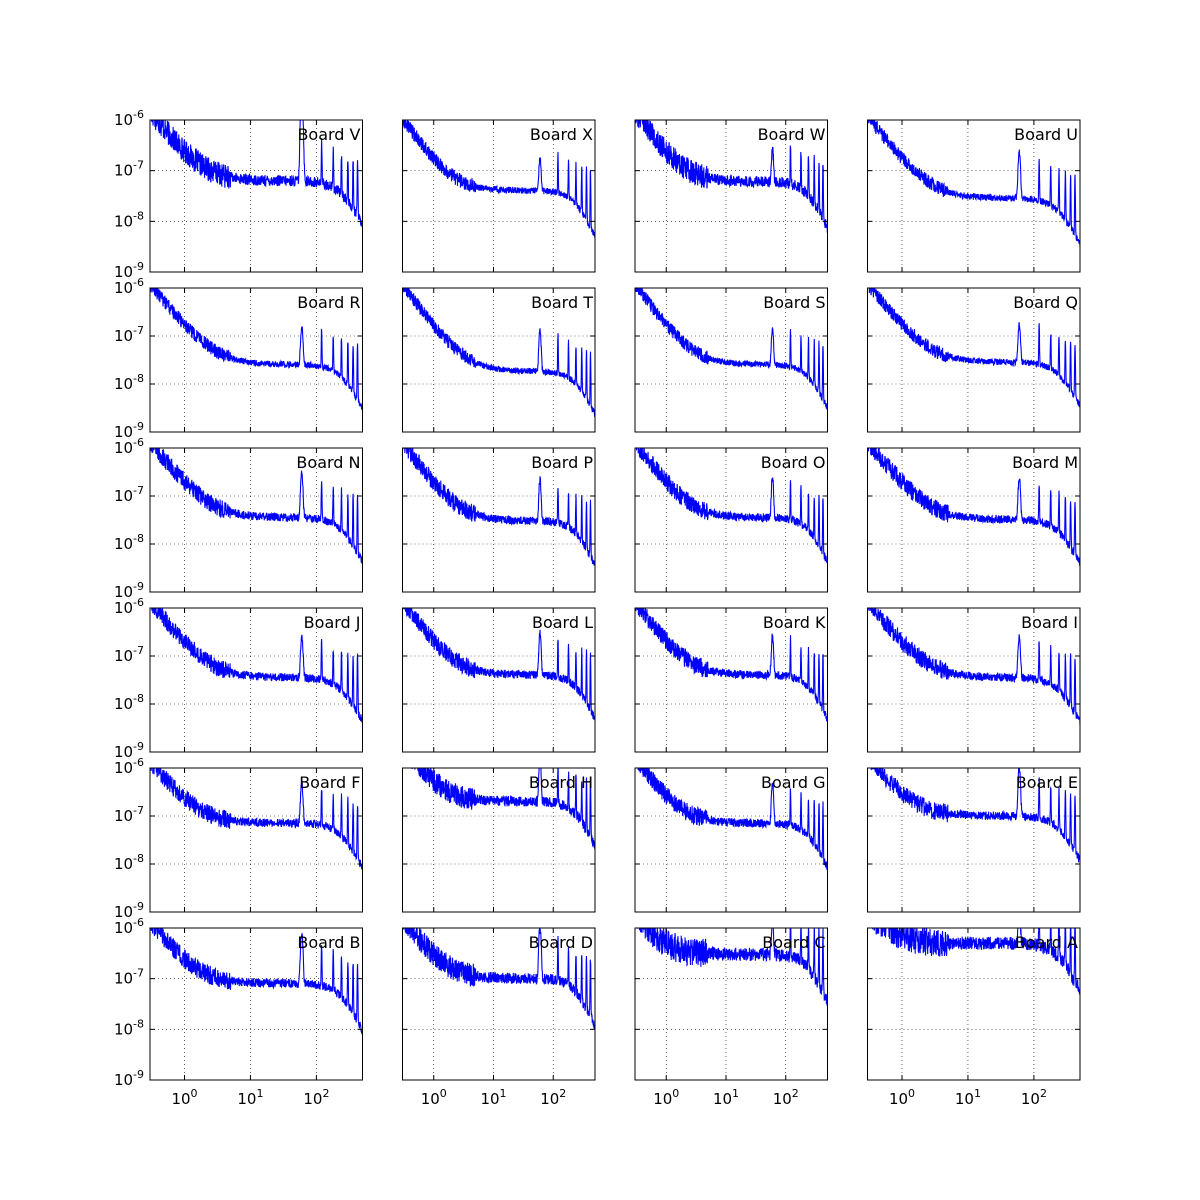 The width and height of the screenshot is (1200, 1200). I want to click on panel-board-r: Board R 10⁻⁹ 10⁻⁸ 10⁻⁷ 10⁻⁶, so click(238, 358).